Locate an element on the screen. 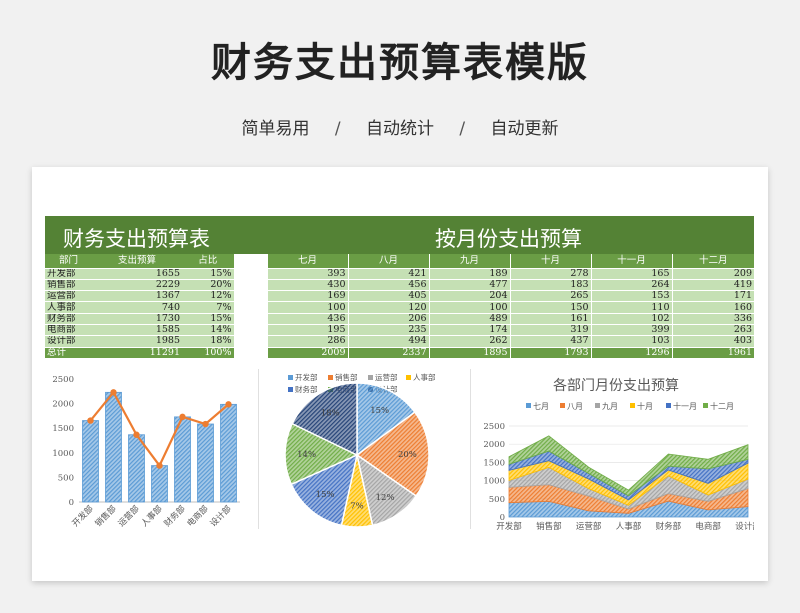  table-cell: 456 is located at coordinates (388, 285).